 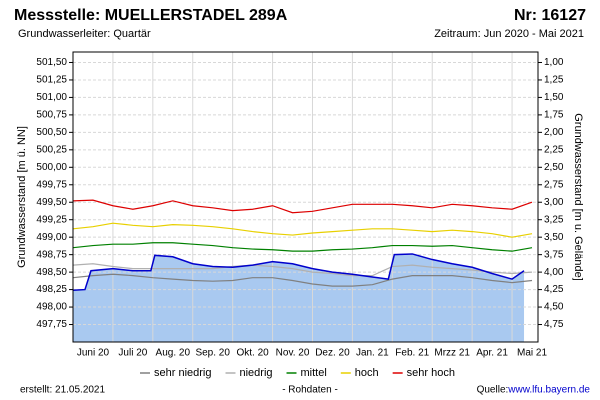 I want to click on y2-tick-label: 2,00, so click(x=554, y=132).